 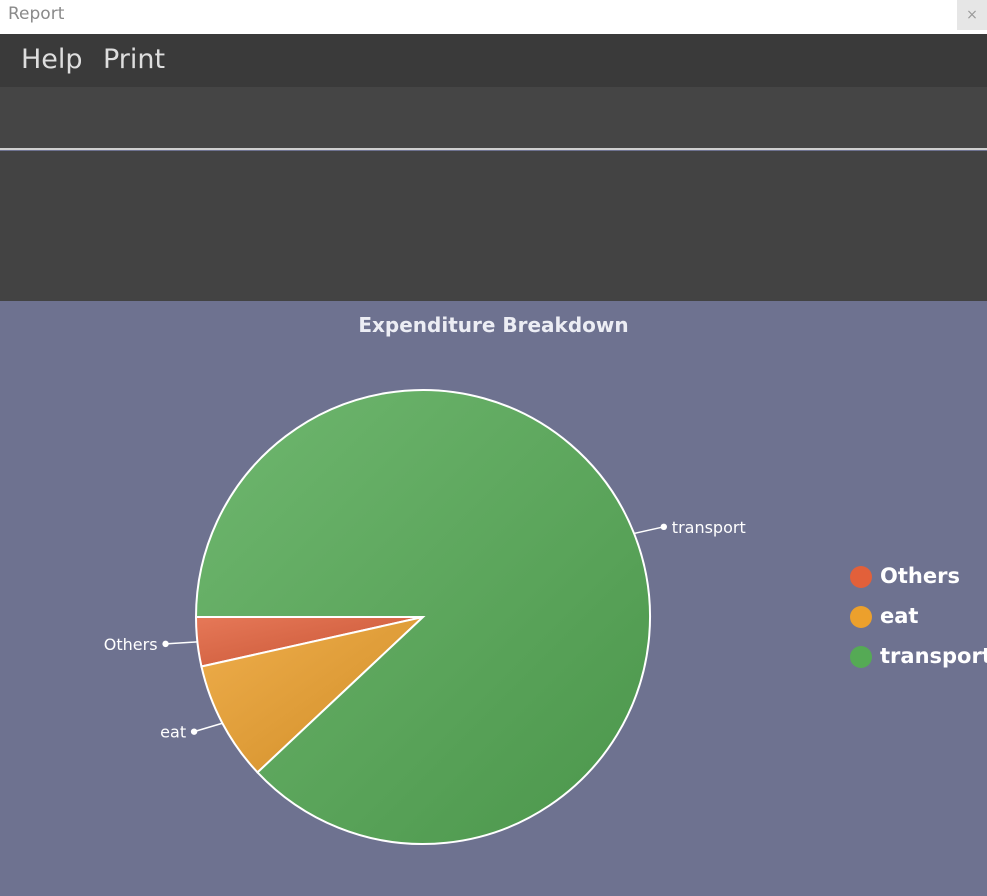 What do you see at coordinates (648, 530) in the screenshot?
I see `leader-line-transport` at bounding box center [648, 530].